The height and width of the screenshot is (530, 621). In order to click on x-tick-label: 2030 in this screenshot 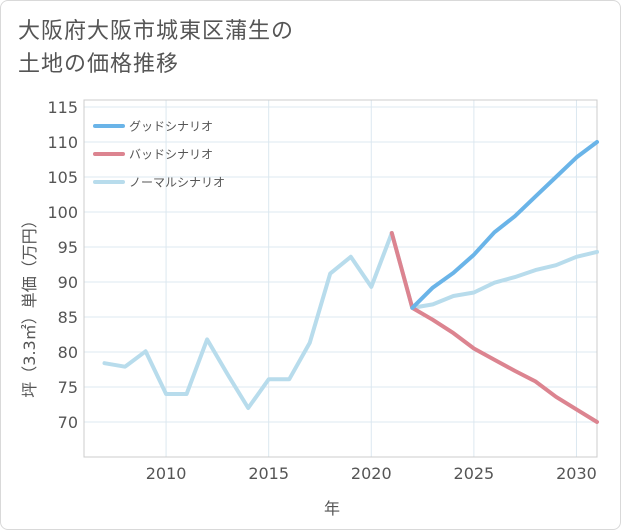, I will do `click(576, 473)`.